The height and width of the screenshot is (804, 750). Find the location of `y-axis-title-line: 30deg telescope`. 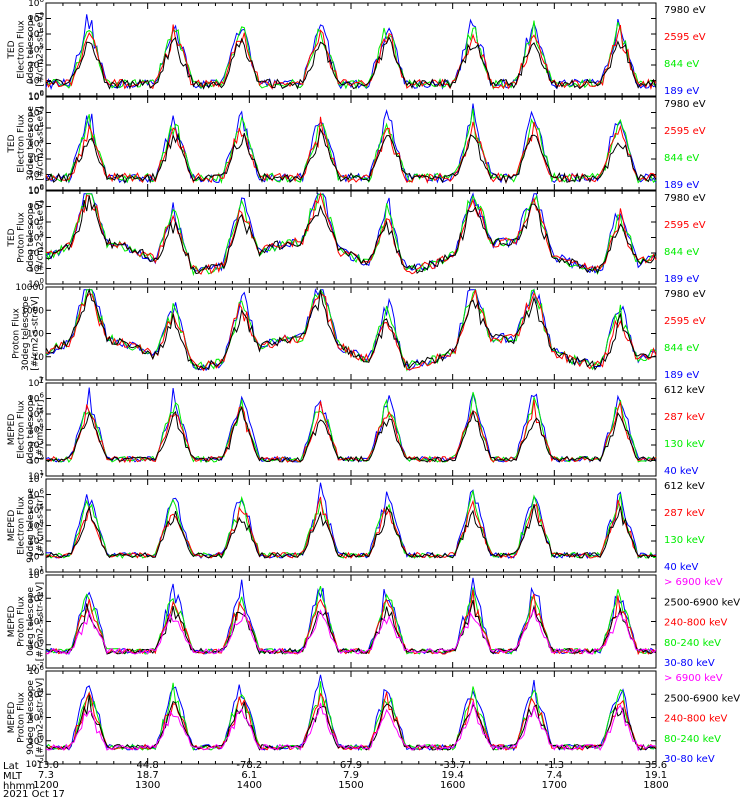

y-axis-title-line: 30deg telescope is located at coordinates (26, 333).